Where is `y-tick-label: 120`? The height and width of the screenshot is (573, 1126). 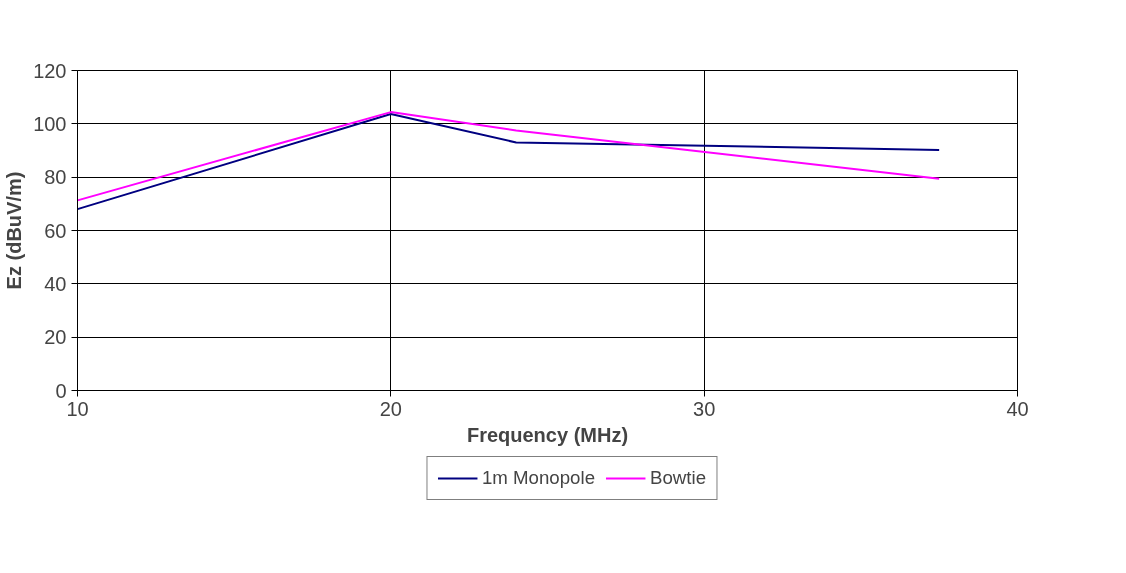 y-tick-label: 120 is located at coordinates (50, 70).